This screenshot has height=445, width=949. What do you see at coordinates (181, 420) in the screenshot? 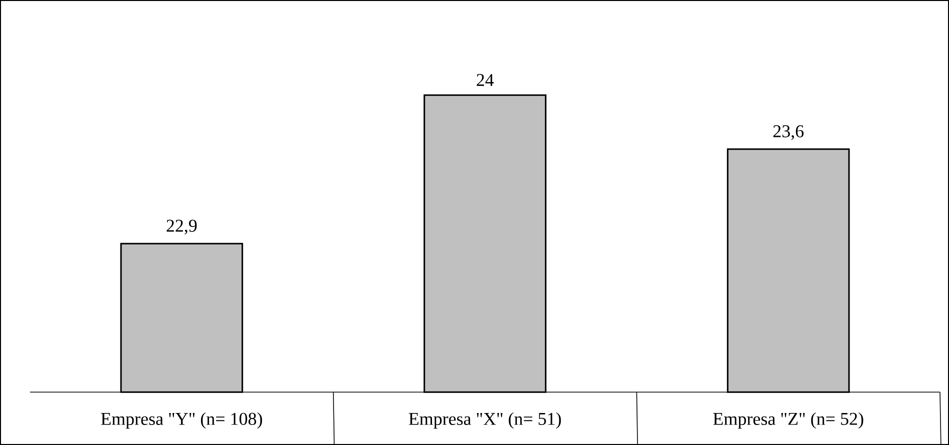
I see `x-tick-label: Empresa "Y" (n= 108)` at bounding box center [181, 420].